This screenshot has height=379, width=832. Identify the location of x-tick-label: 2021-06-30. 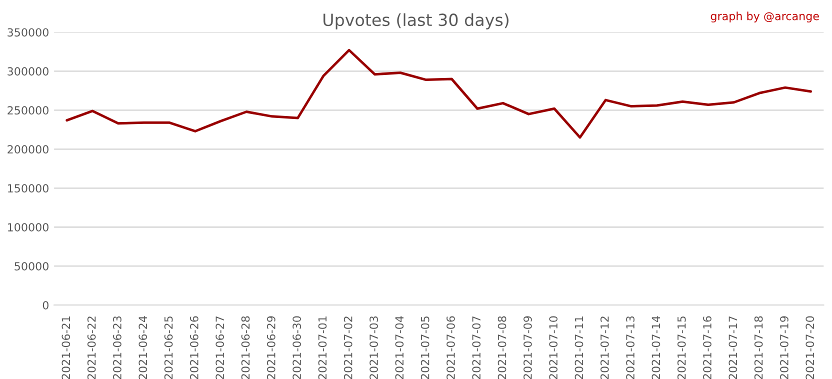
(297, 347).